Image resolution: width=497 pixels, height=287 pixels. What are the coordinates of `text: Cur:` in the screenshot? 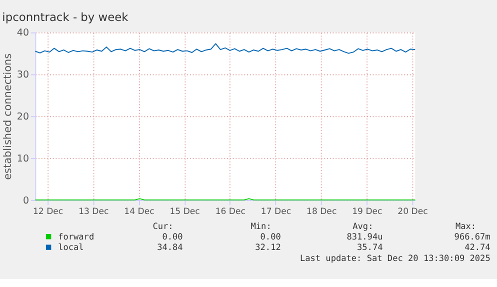 It's located at (163, 227).